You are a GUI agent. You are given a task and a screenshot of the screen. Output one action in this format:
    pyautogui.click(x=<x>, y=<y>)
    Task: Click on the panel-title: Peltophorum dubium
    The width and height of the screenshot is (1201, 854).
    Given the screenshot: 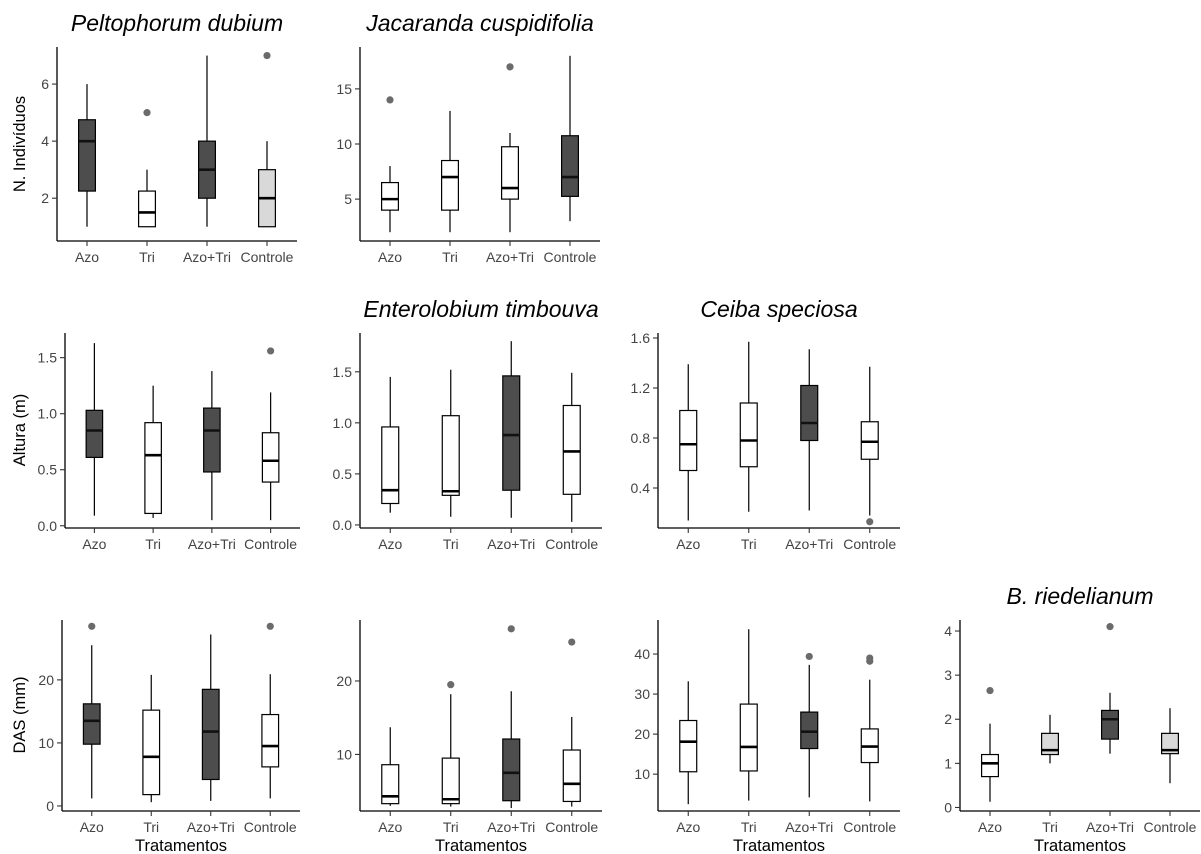 What is the action you would take?
    pyautogui.click(x=177, y=23)
    